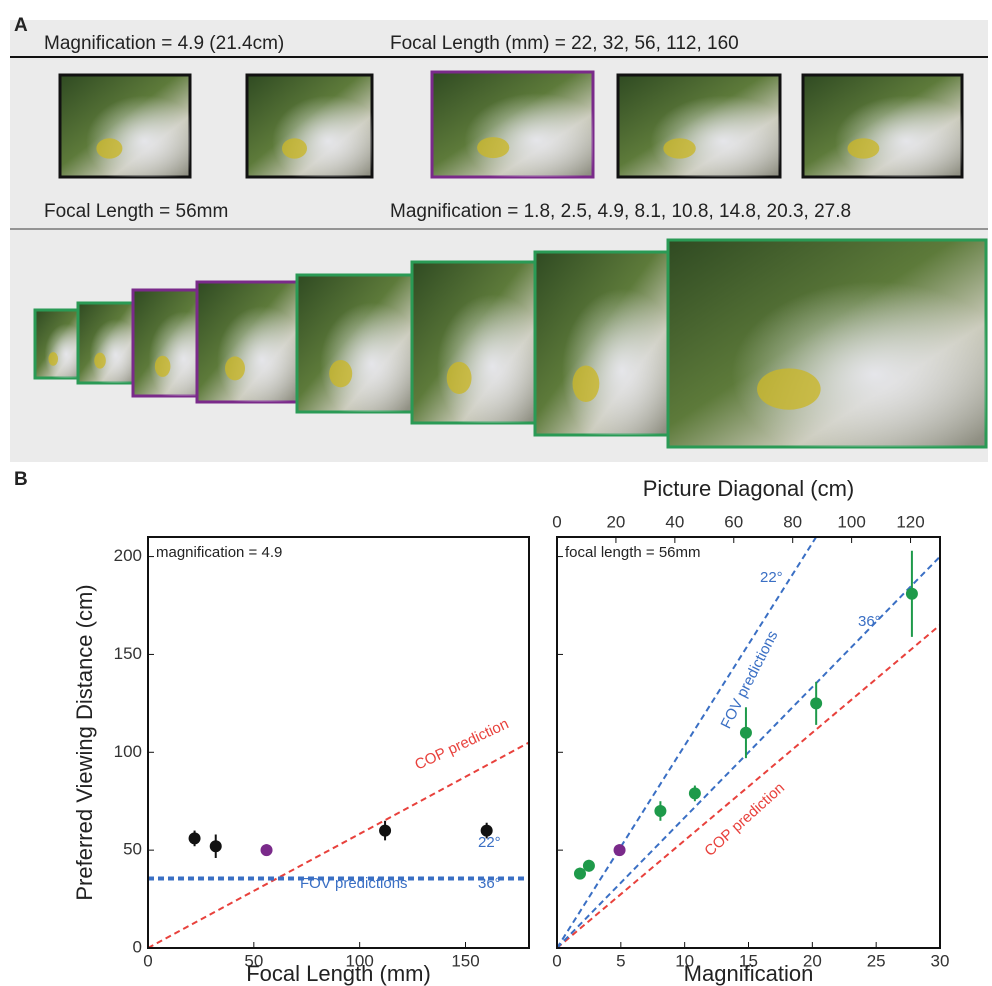  Describe the element at coordinates (359, 960) in the screenshot. I see `x-tick-label: 100` at that location.